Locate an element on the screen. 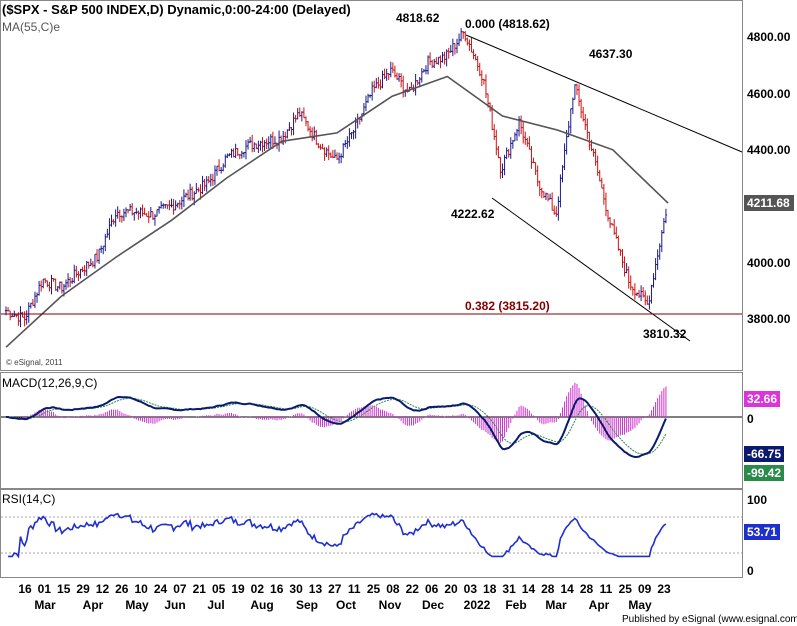 The height and width of the screenshot is (626, 797). price-bar is located at coordinates (666, 216).